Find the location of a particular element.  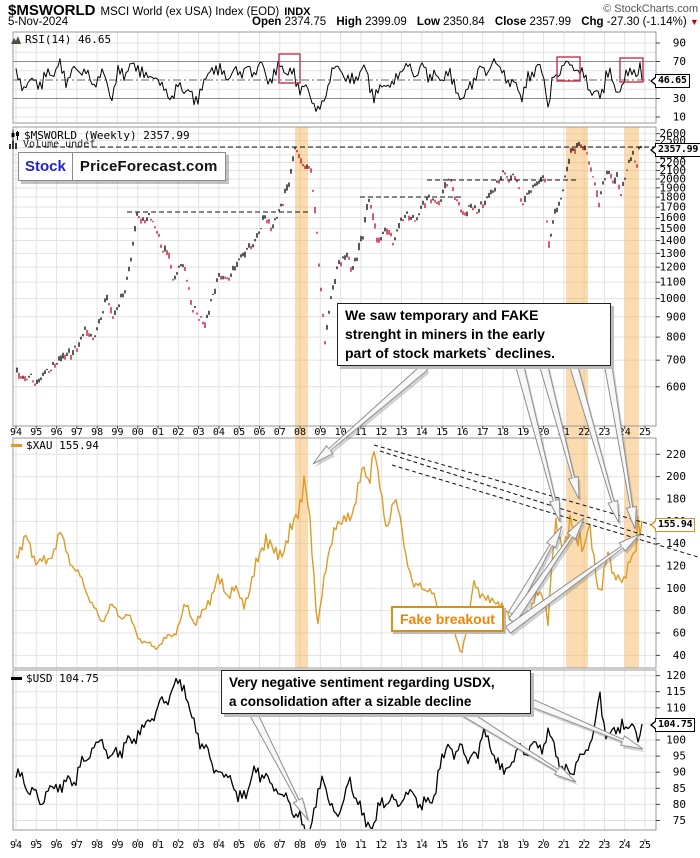

chg-value: -27.30 (-1.14%) is located at coordinates (646, 22).